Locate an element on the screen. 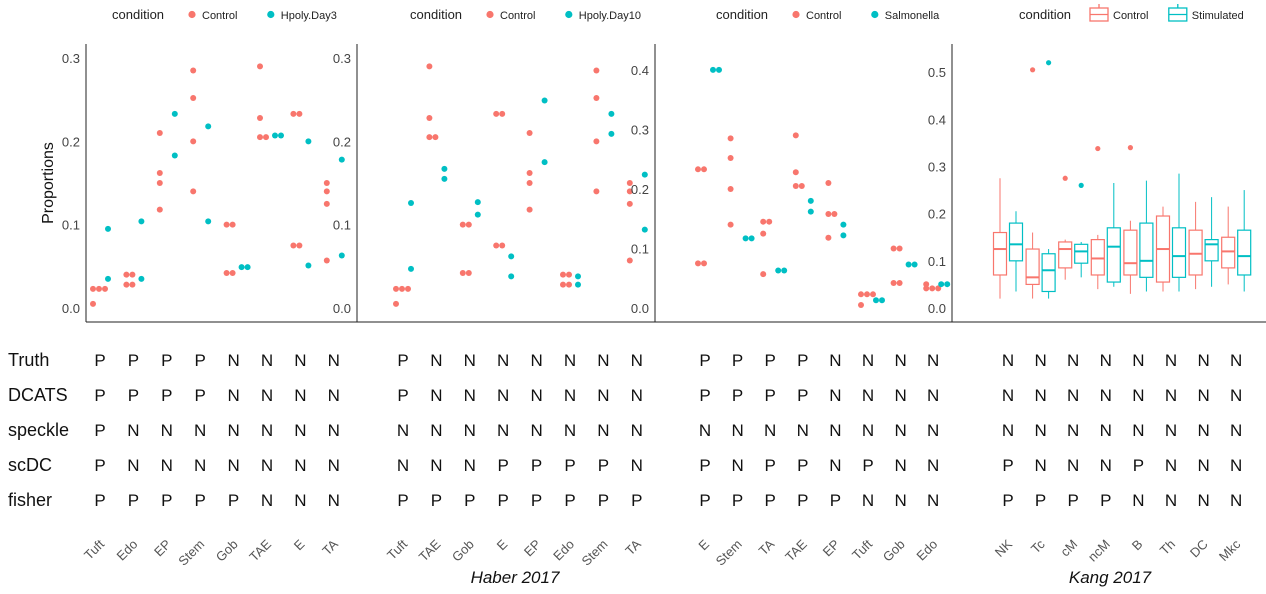  cell-truth-ta: P is located at coordinates (770, 360).